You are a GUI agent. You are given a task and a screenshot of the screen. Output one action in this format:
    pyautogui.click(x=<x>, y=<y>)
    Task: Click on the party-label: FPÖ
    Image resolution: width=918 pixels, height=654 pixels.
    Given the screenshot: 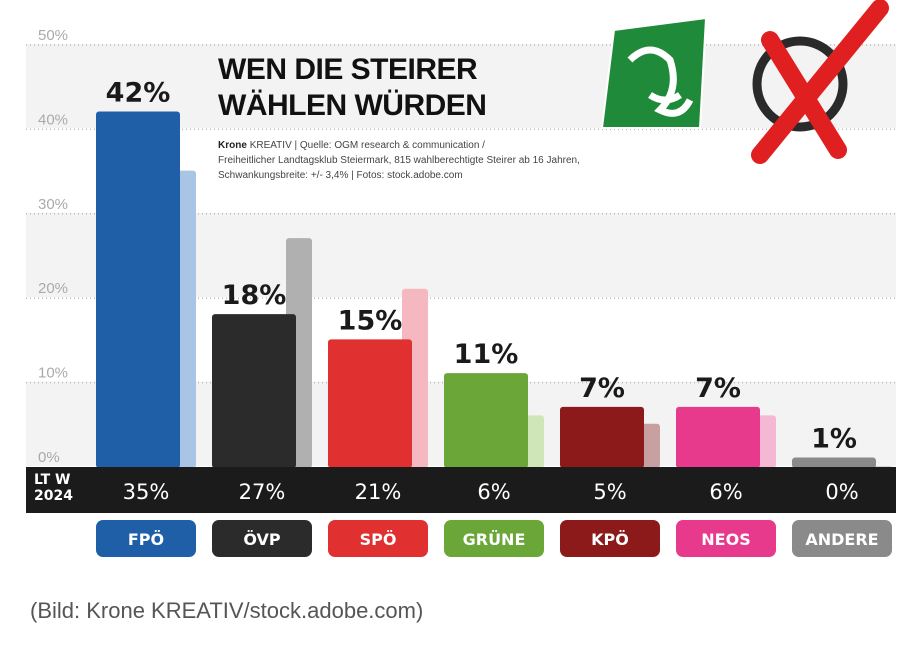 What is the action you would take?
    pyautogui.click(x=146, y=539)
    